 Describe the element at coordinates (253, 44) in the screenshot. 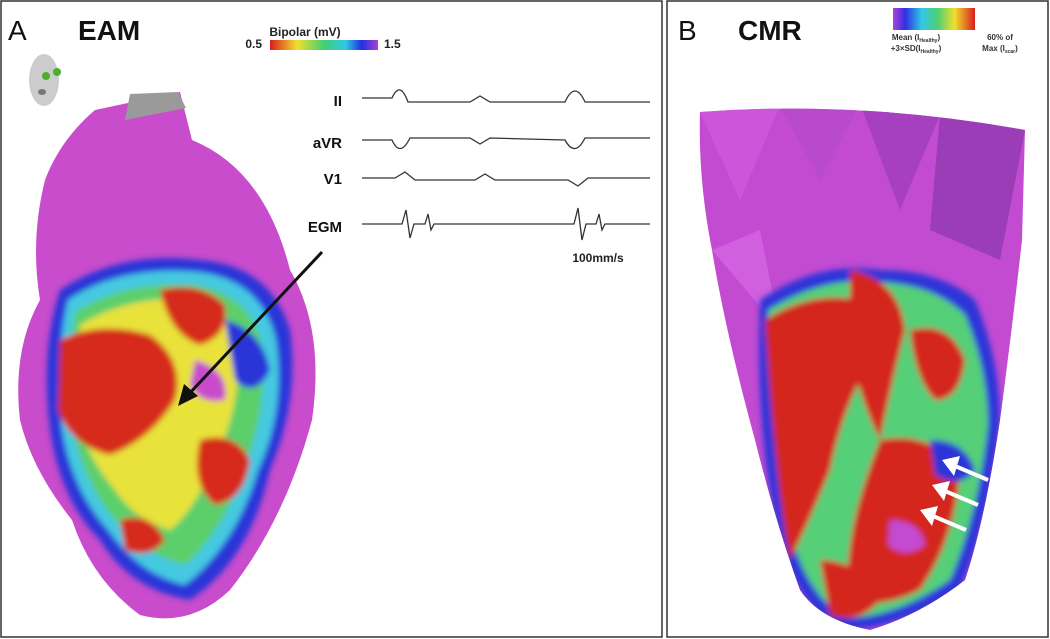

I see `colorbar-min: 0.5` at that location.